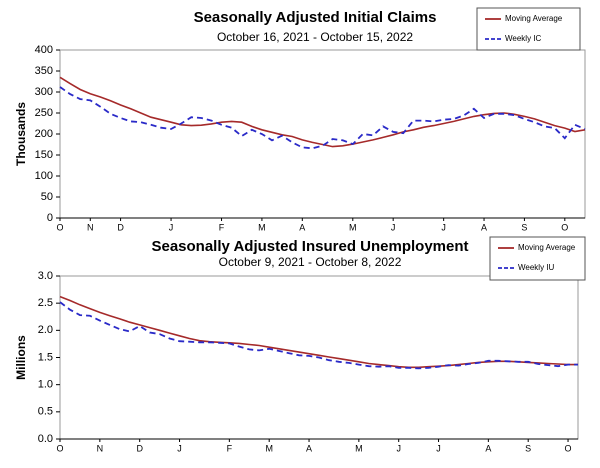  I want to click on y-tick-label: 250, so click(44, 113).